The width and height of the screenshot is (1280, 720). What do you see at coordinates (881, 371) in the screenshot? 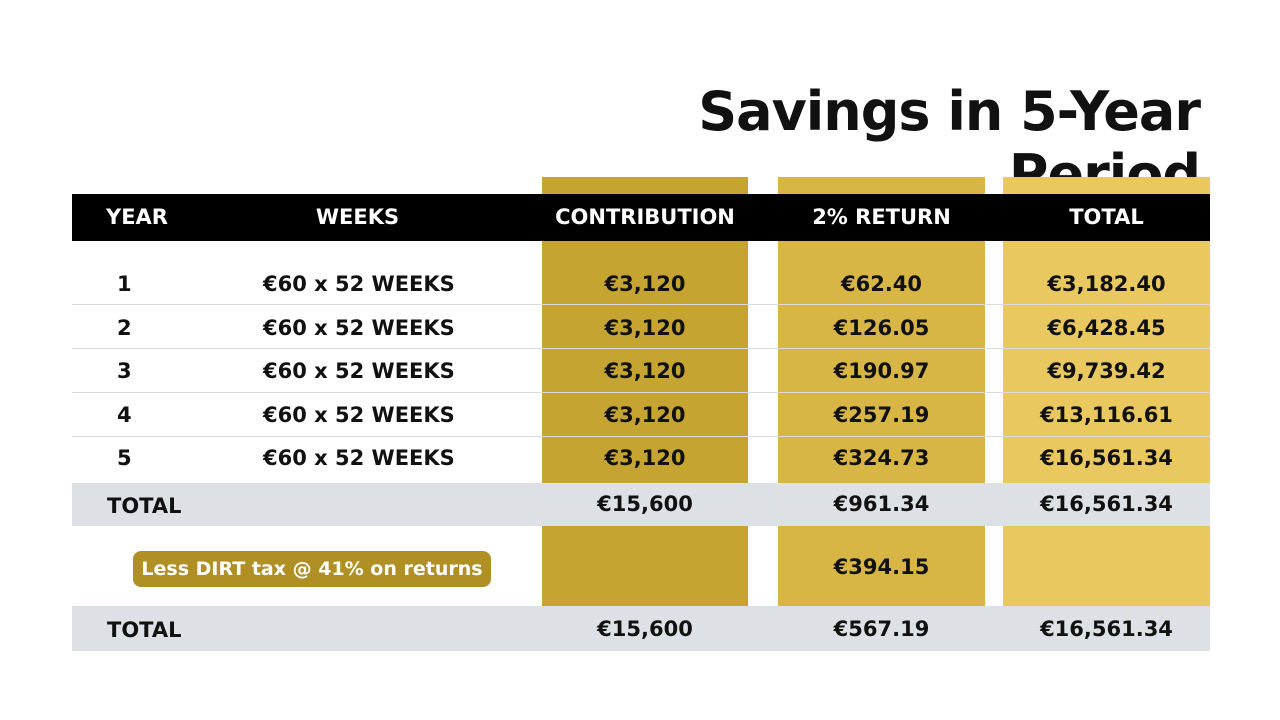
I see `row-3-return: €190.97` at bounding box center [881, 371].